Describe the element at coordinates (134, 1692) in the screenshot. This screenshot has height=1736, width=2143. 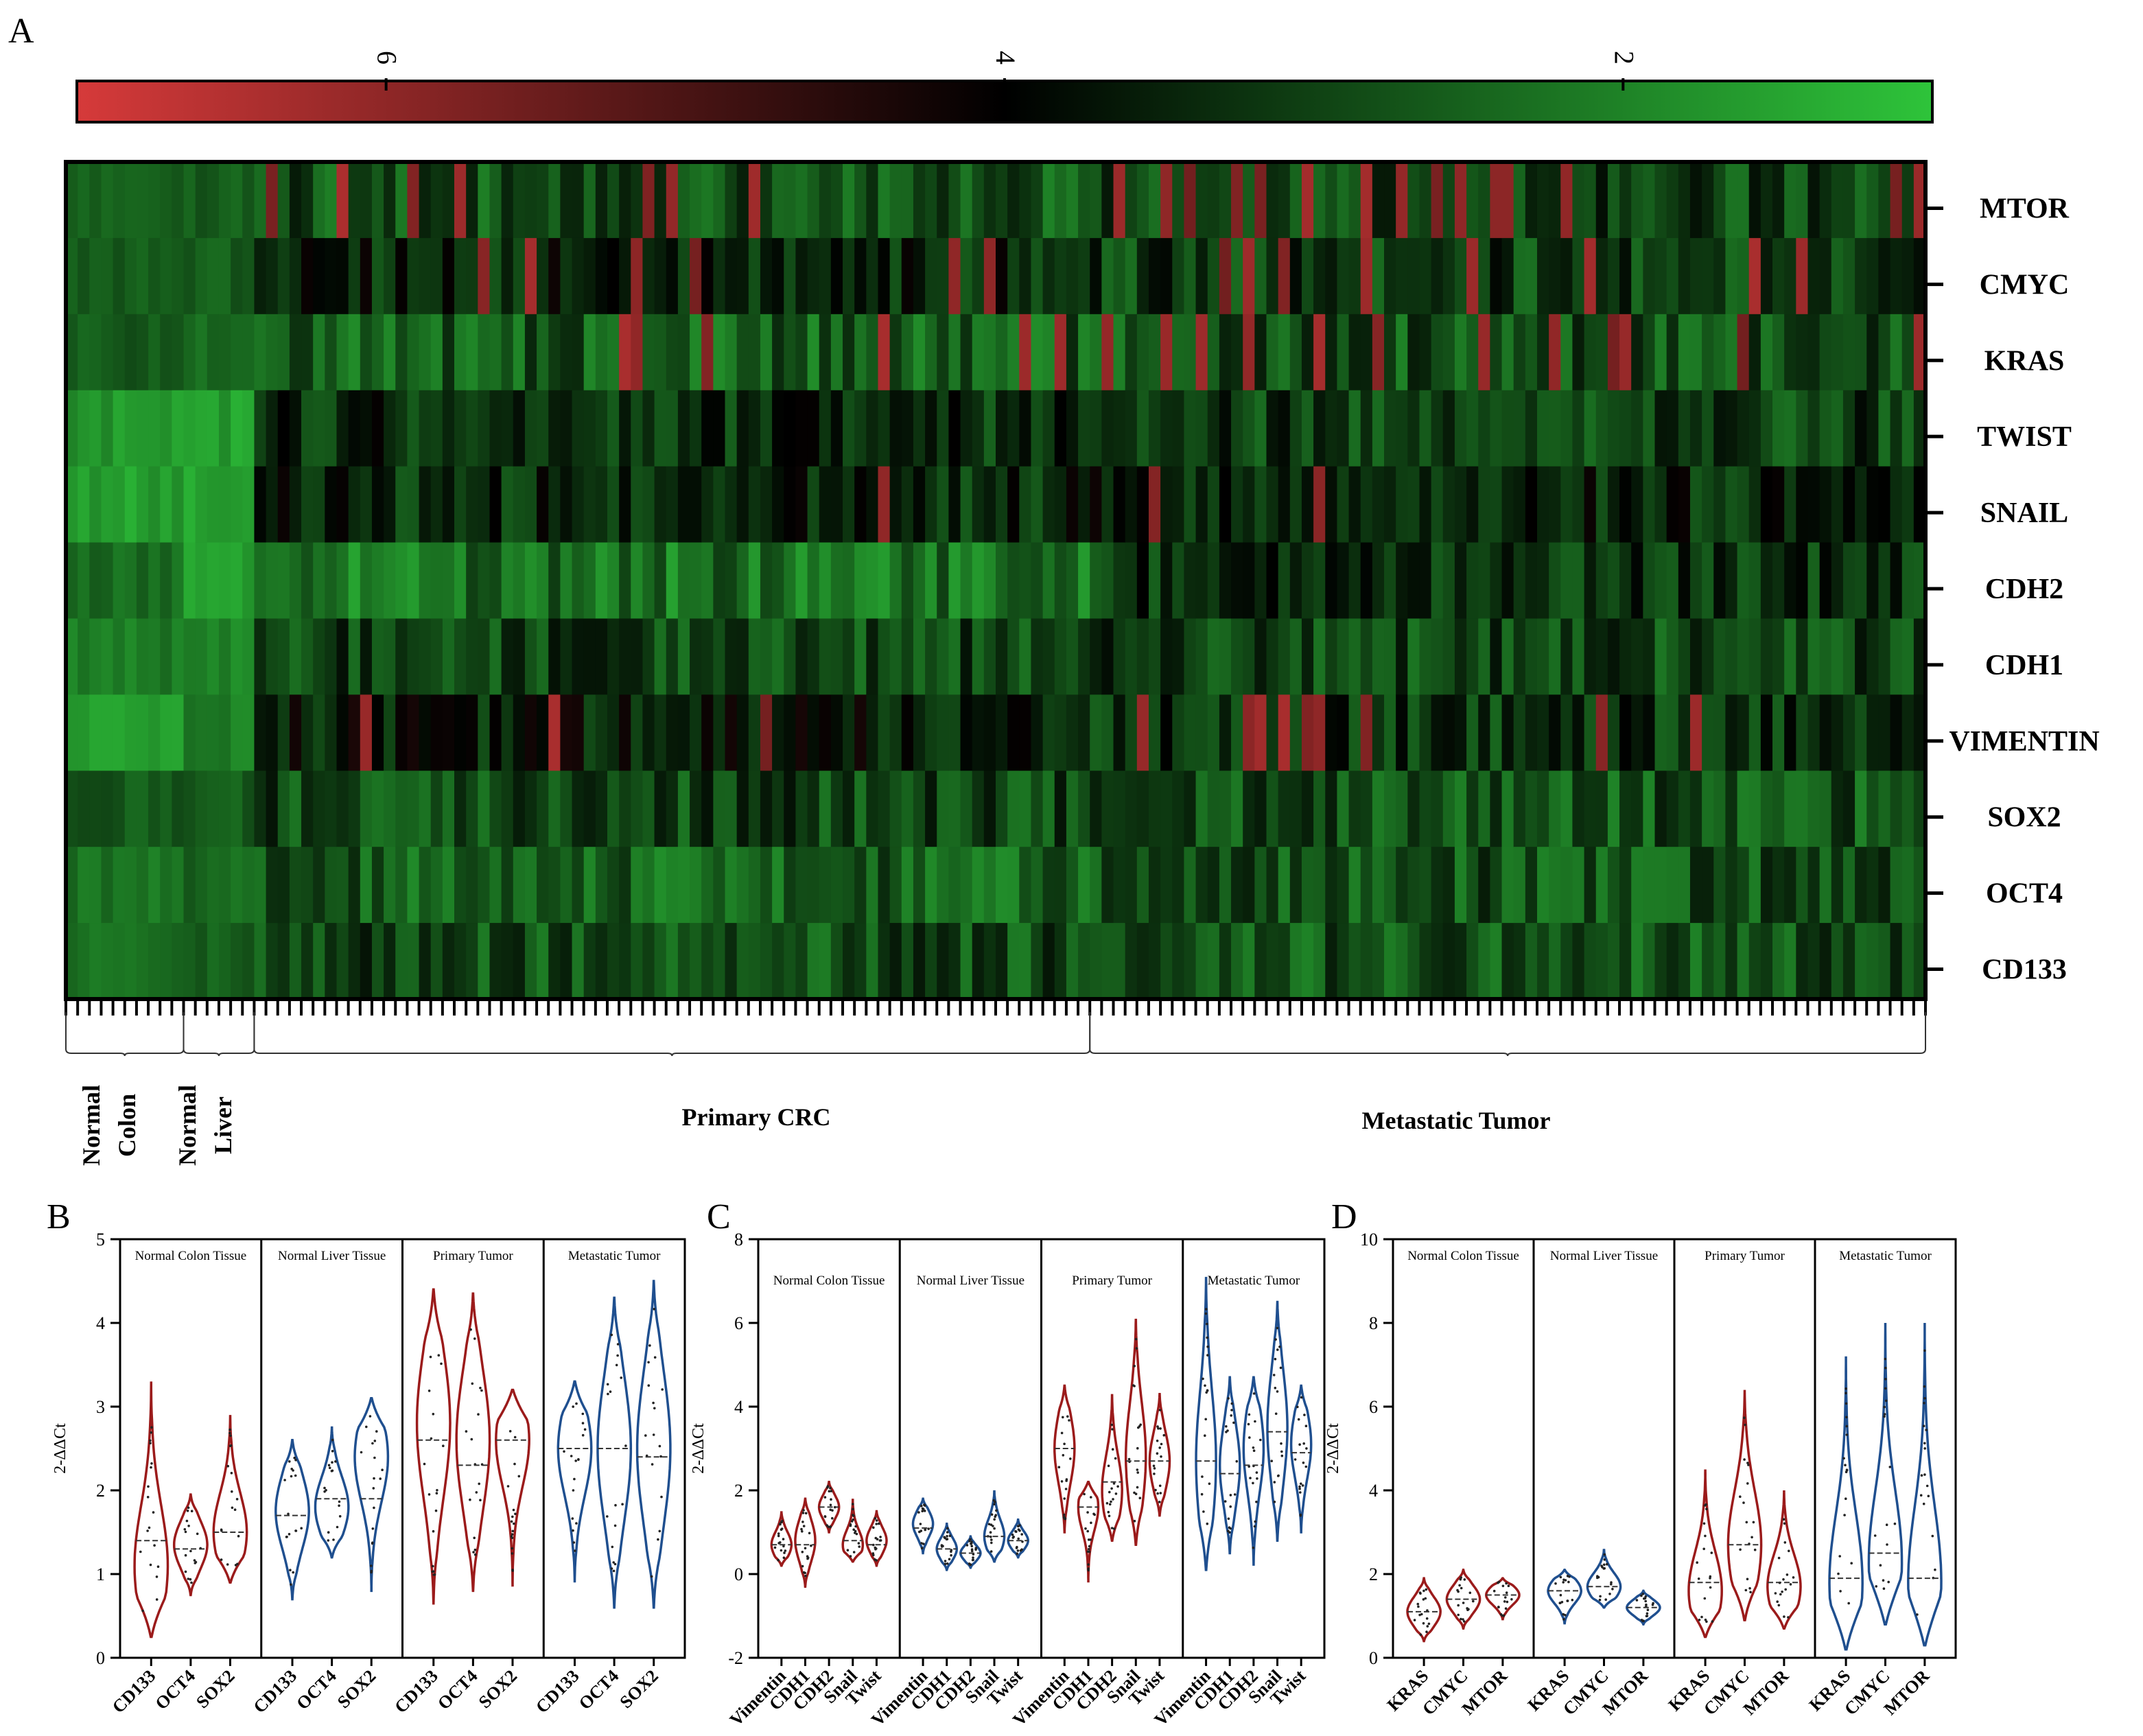
I see `x-tick-label: CD133` at that location.